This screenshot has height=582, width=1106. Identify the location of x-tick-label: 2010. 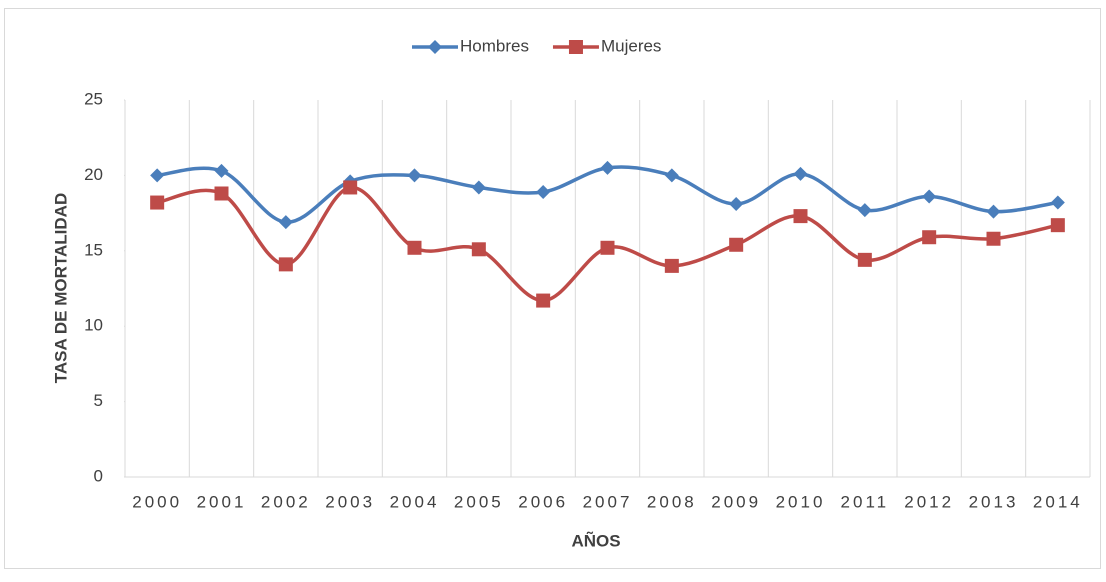
(801, 501).